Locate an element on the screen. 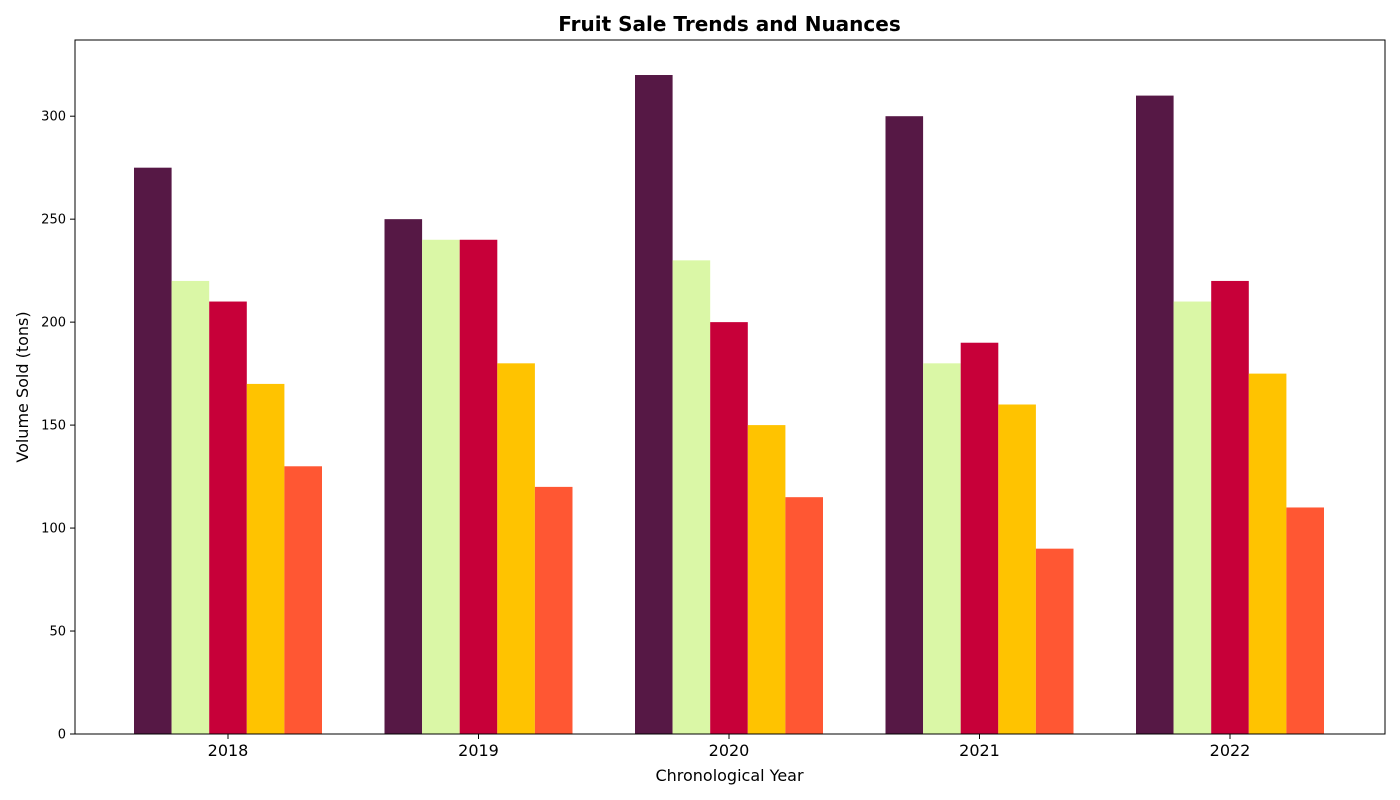 This screenshot has height=800, width=1400. bar-series-4-2020 is located at coordinates (766, 579).